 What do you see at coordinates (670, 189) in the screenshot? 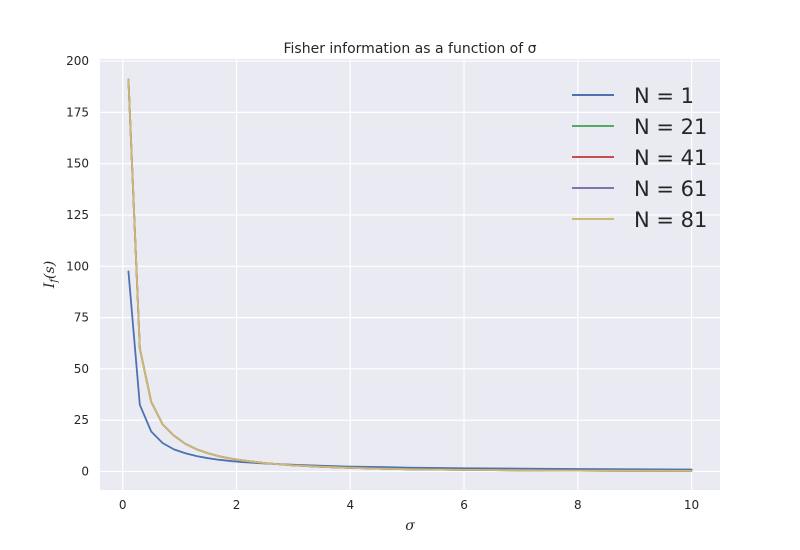
I see `legend-label-4: N = 61` at bounding box center [670, 189].